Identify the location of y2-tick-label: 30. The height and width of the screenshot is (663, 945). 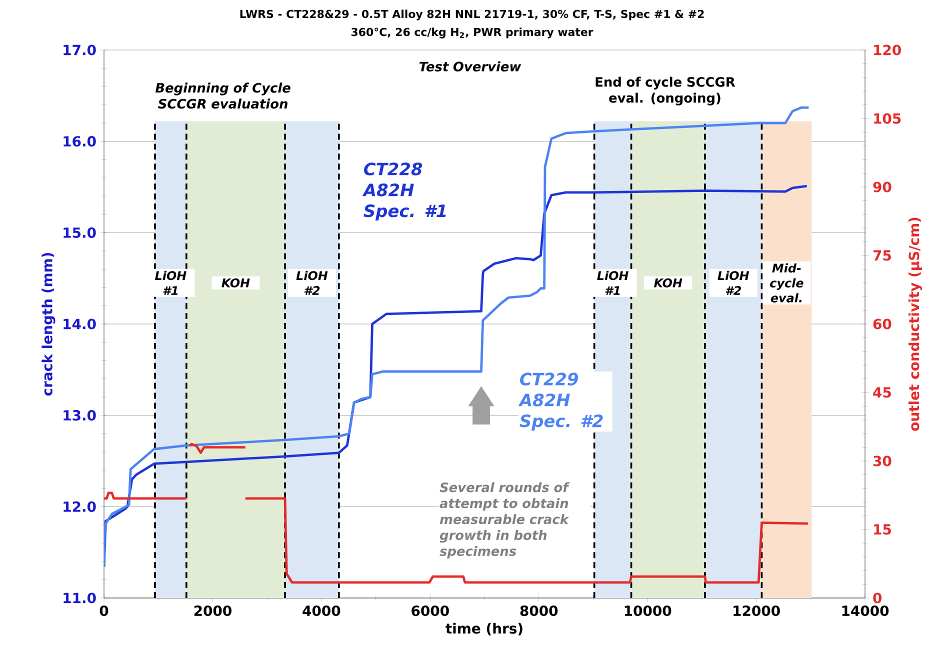
(882, 461).